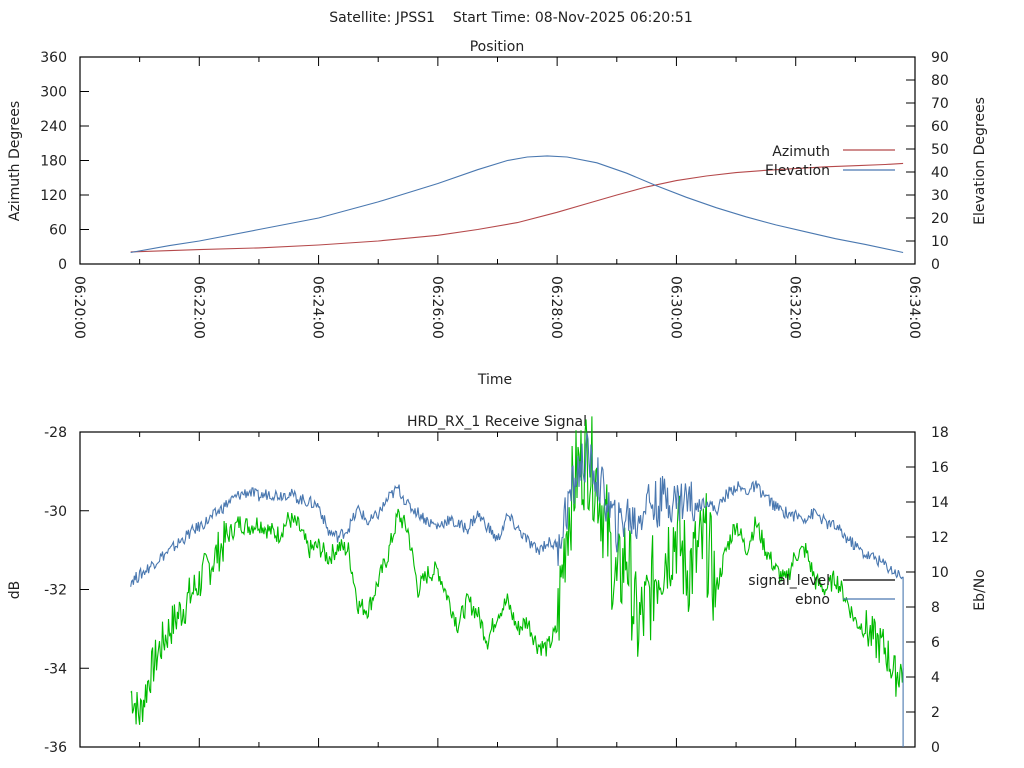 The image size is (1024, 768). Describe the element at coordinates (940, 219) in the screenshot. I see `y2-tick-label: 20` at that location.